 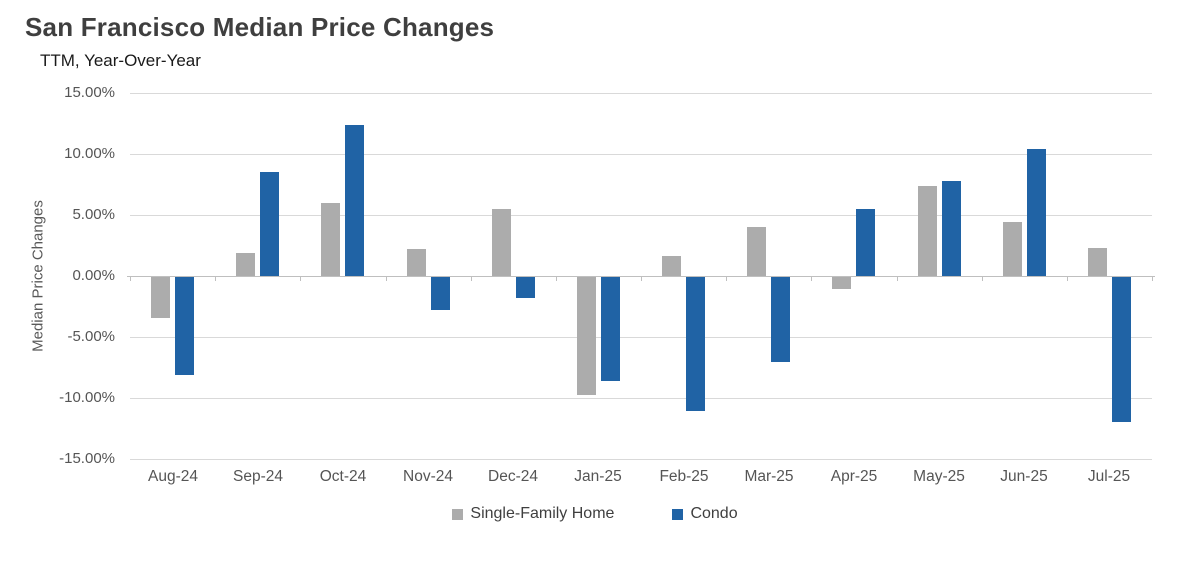 I want to click on gridline--5, so click(x=641, y=337).